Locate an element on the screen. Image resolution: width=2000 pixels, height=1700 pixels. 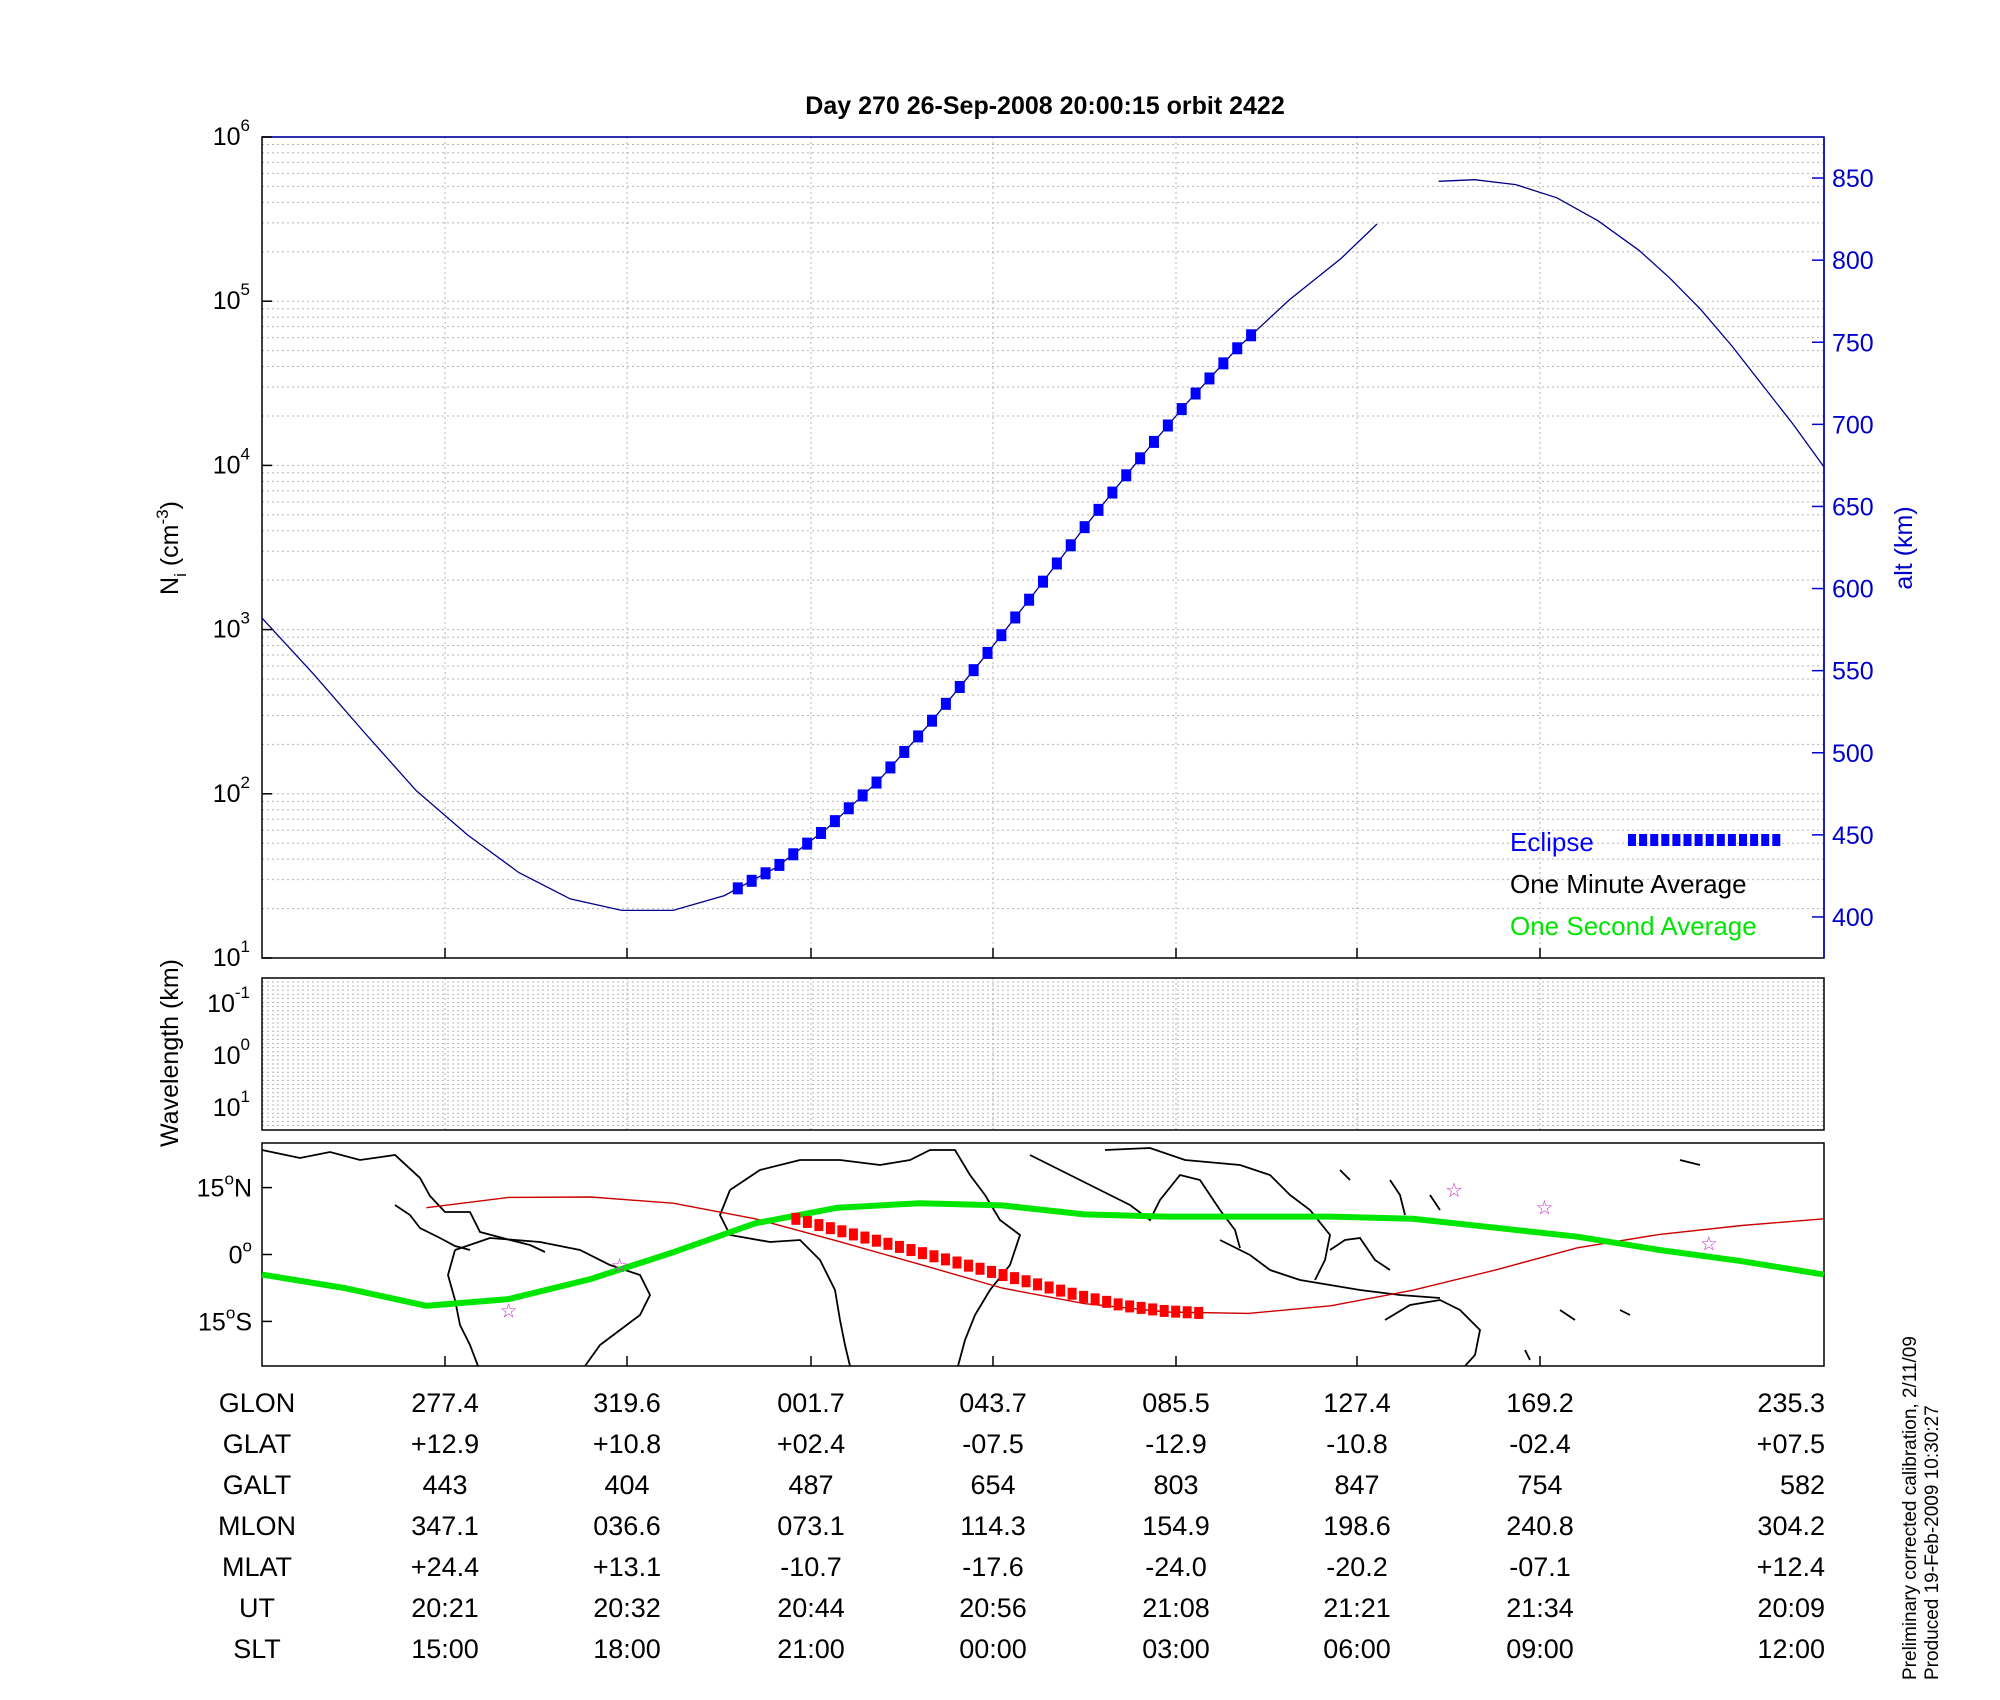
table-cell: -10.8 is located at coordinates (1357, 1444).